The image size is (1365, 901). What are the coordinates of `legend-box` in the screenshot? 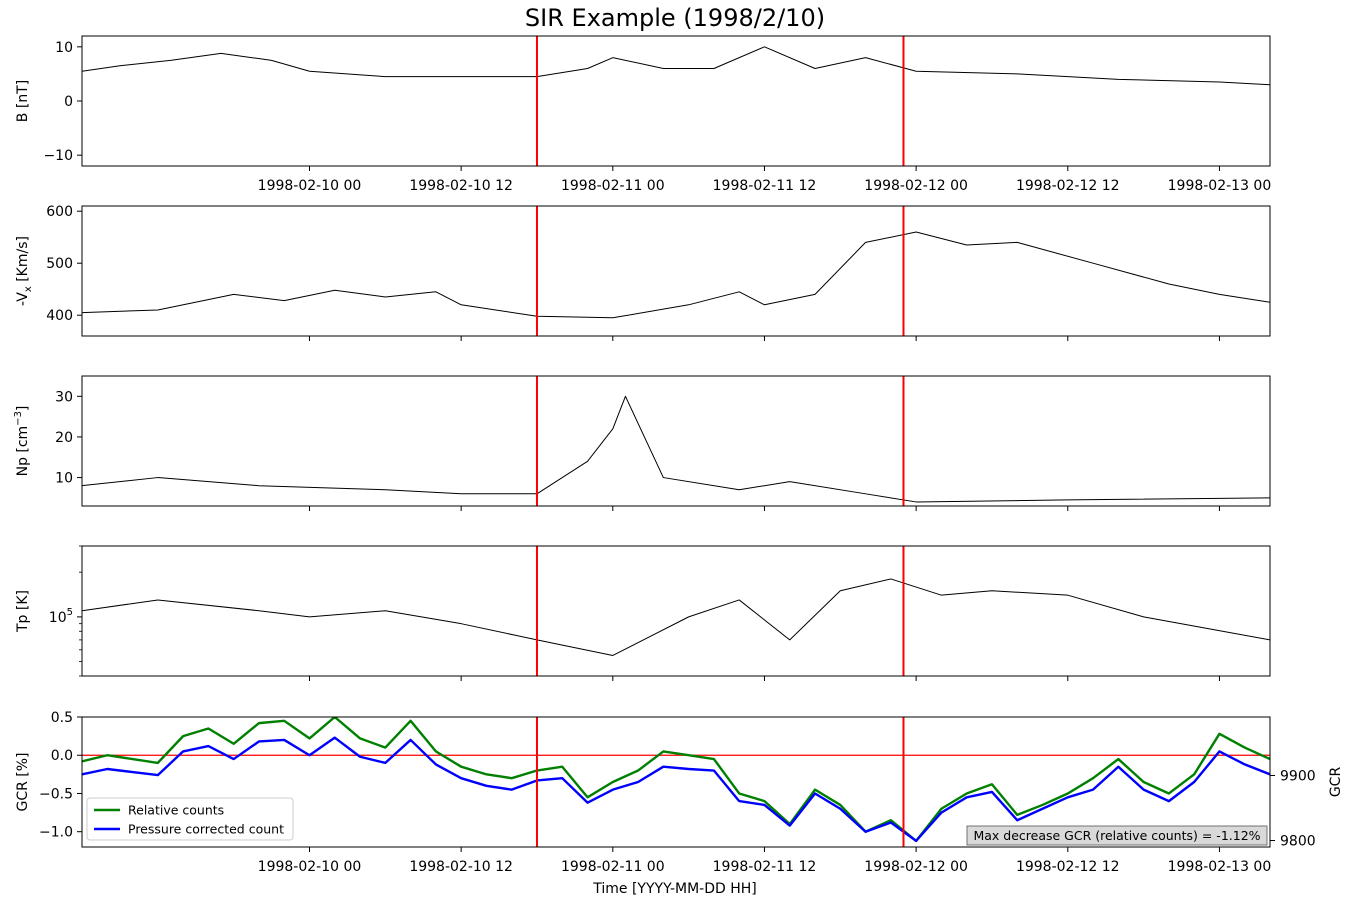 It's located at (190, 819).